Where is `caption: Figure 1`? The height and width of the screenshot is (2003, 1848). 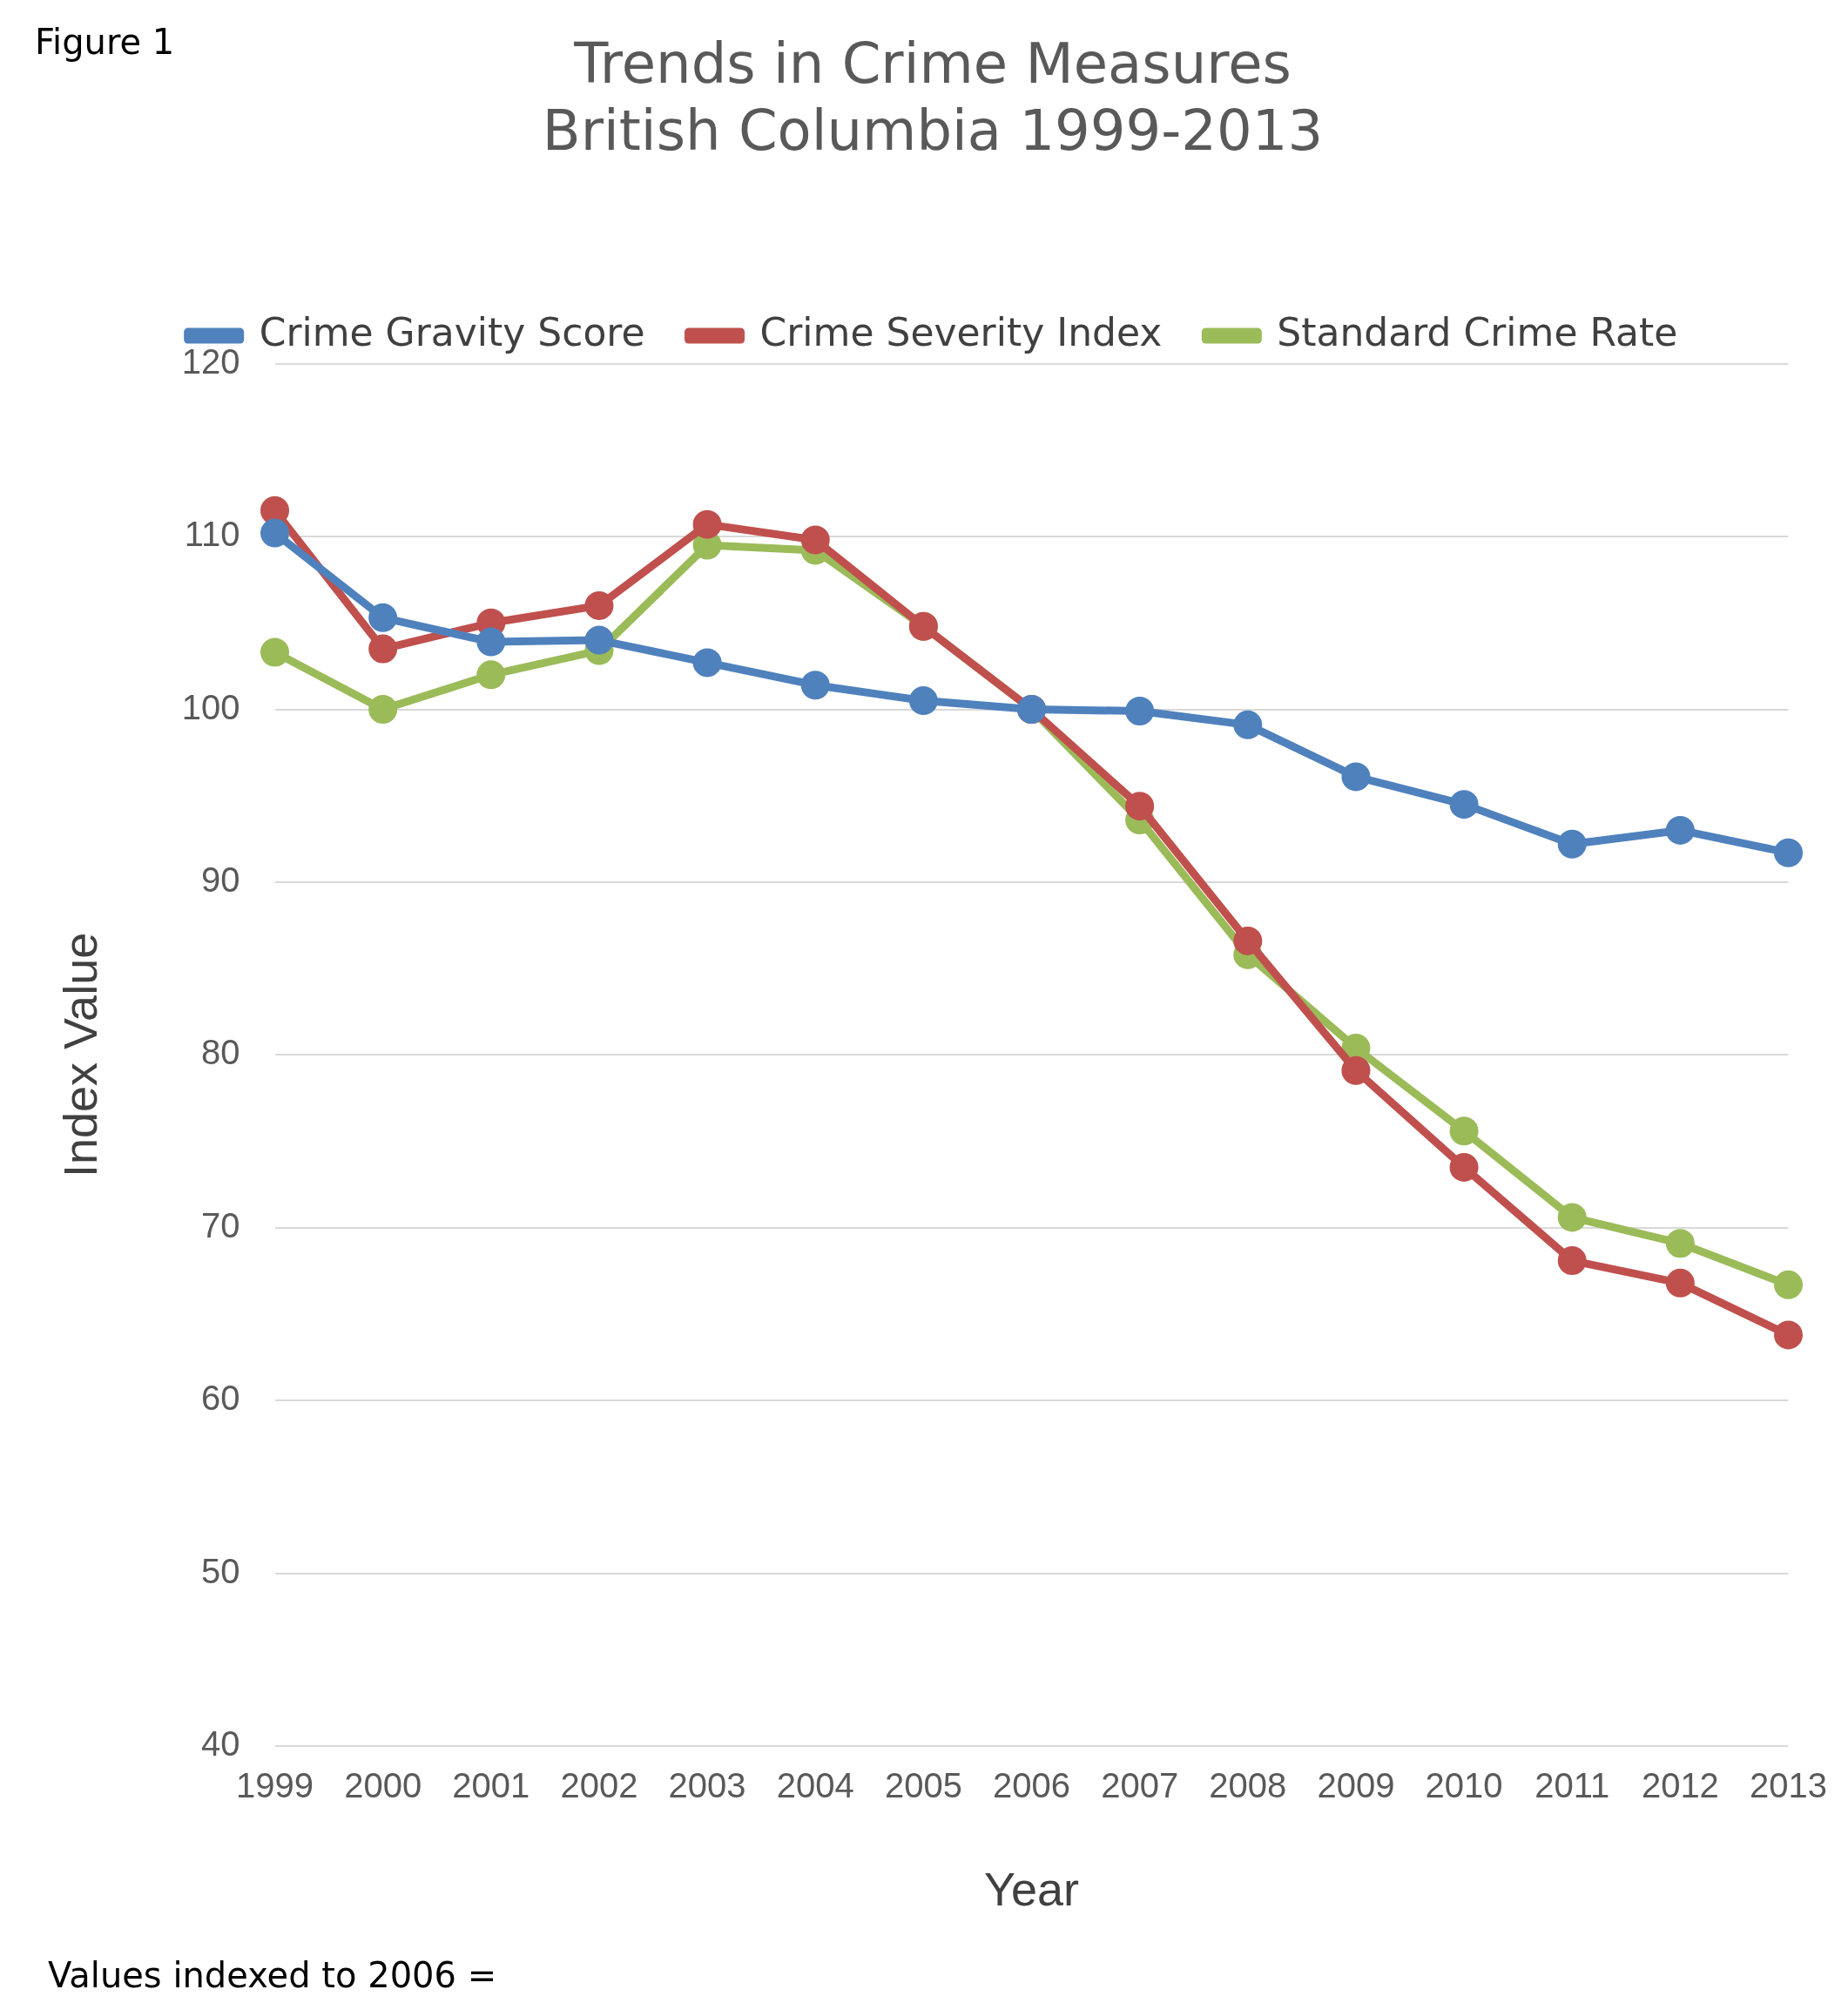 caption: Figure 1 is located at coordinates (105, 42).